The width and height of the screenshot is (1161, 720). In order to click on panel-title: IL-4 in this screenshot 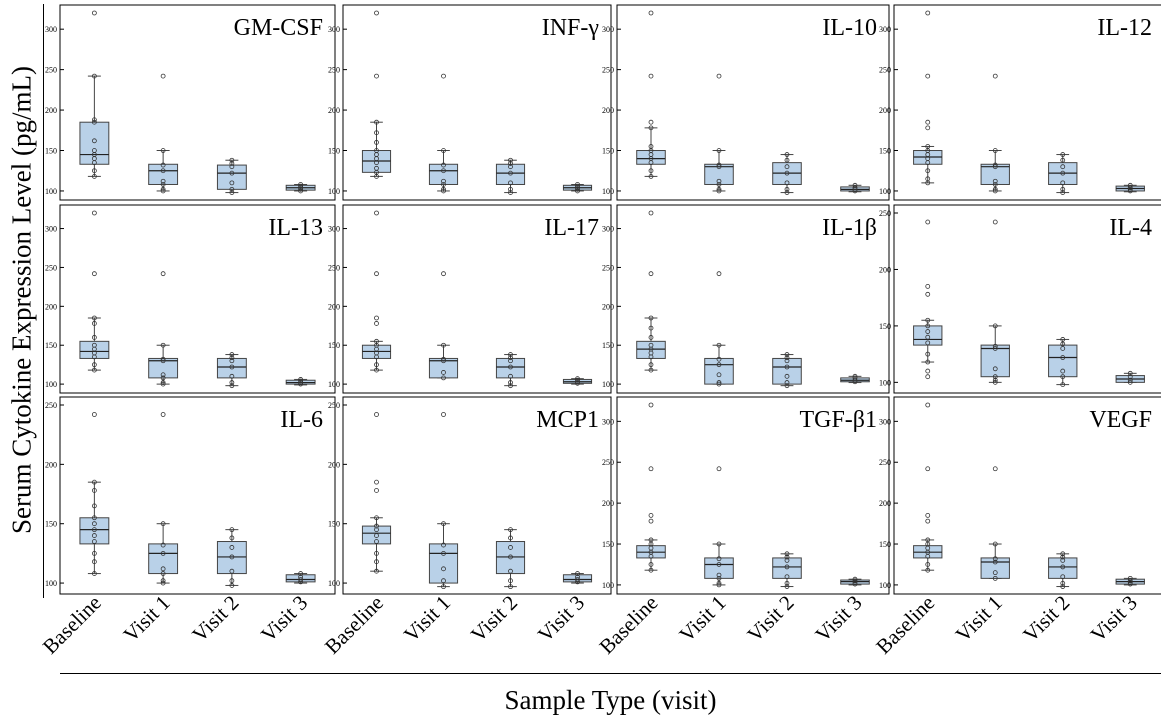, I will do `click(1130, 228)`.